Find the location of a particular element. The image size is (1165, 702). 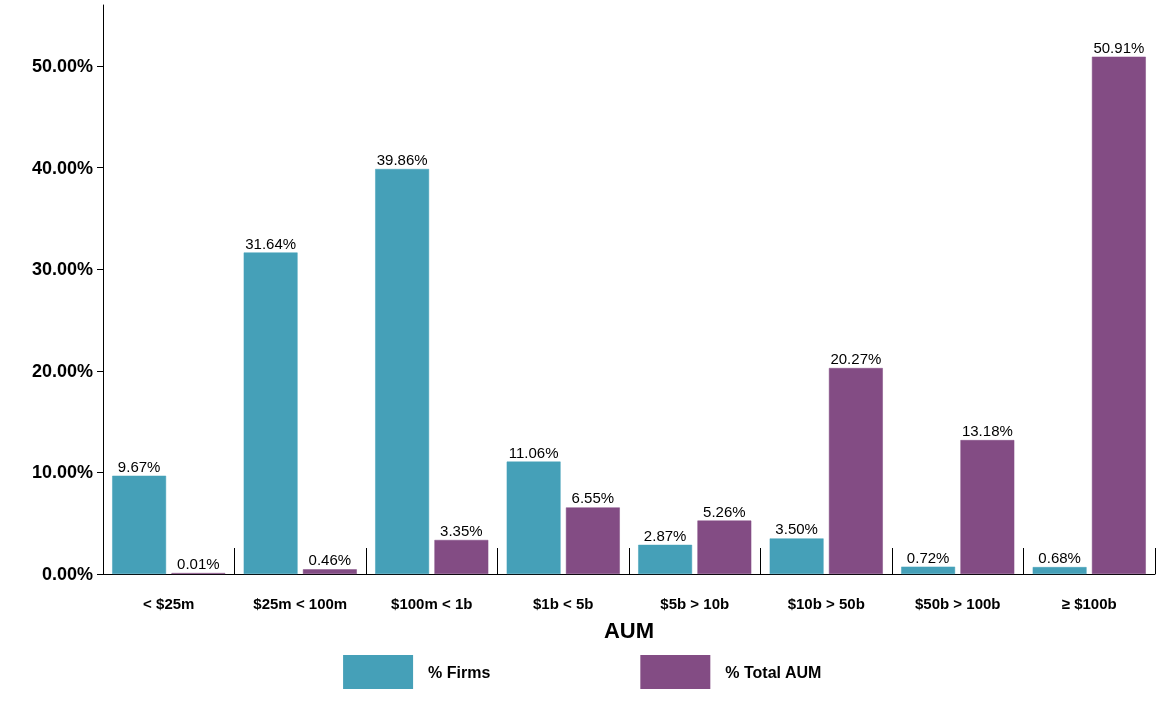

y-tick-label: 20.00% is located at coordinates (62, 370).